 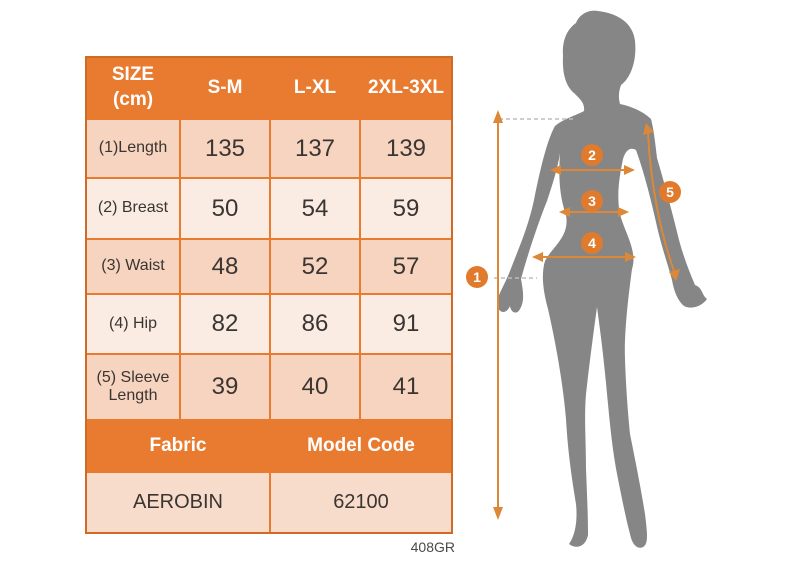 What do you see at coordinates (225, 387) in the screenshot?
I see `value-sleeve-s-m: 39` at bounding box center [225, 387].